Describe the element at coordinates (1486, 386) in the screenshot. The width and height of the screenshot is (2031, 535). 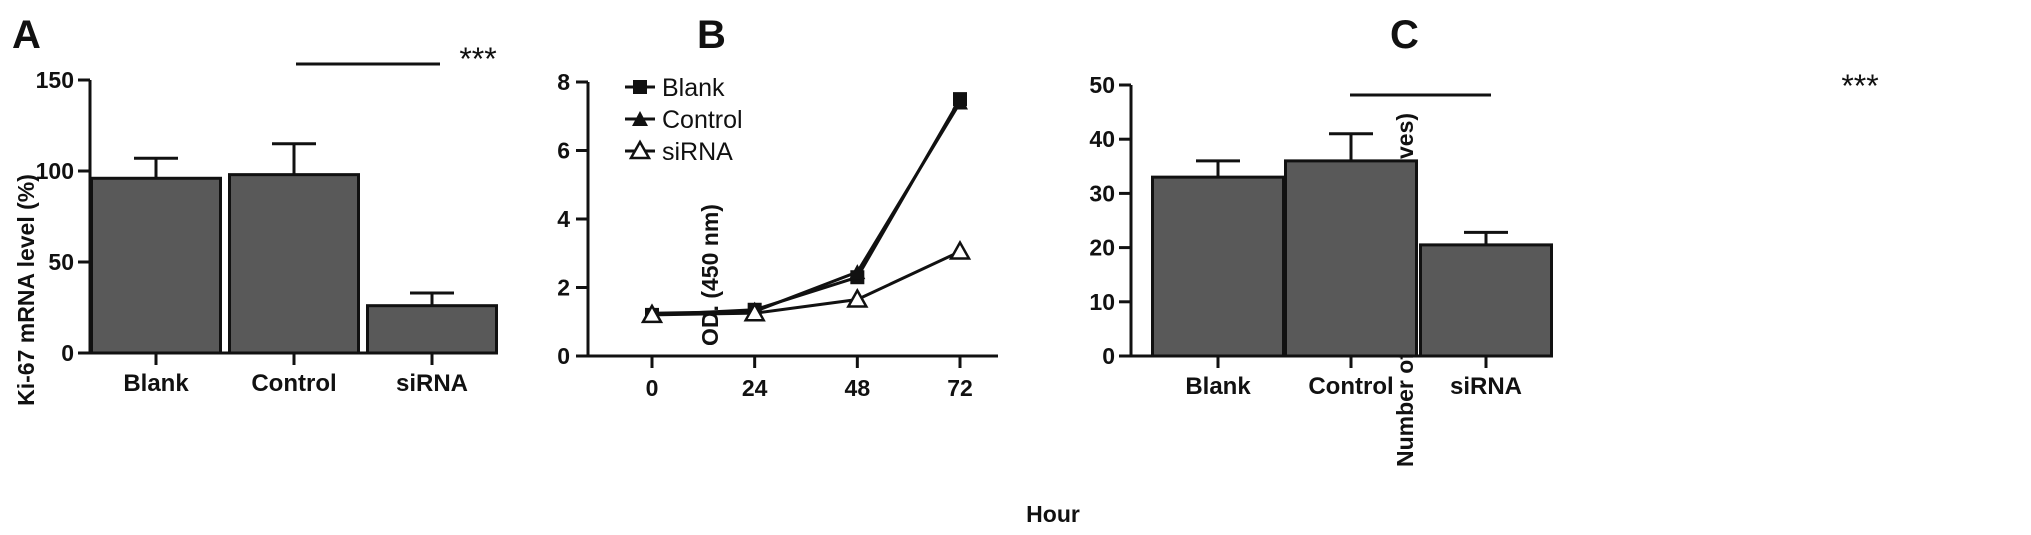
I see `panel-c-category-label: siRNA` at that location.